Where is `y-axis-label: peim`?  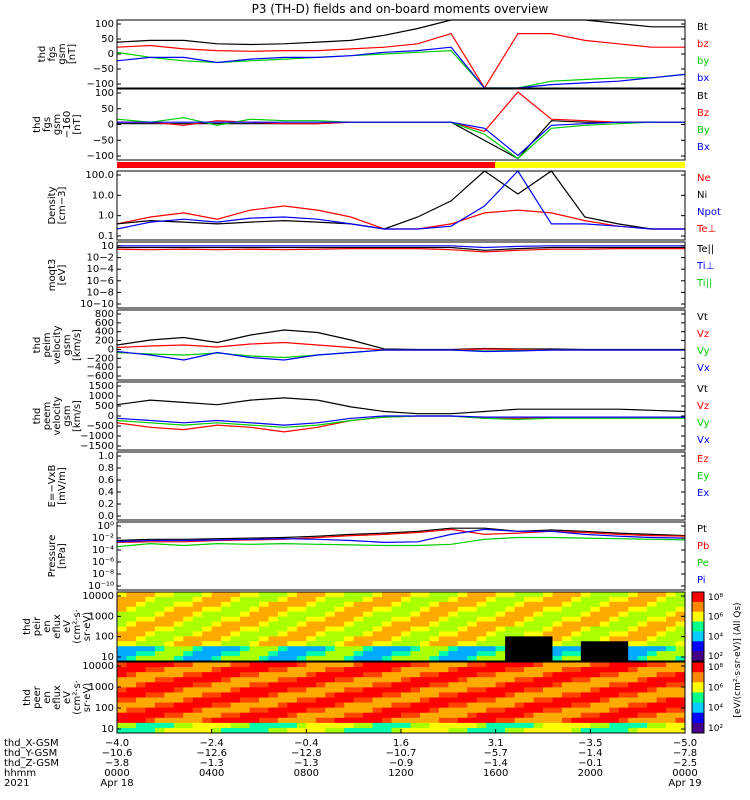 y-axis-label: peim is located at coordinates (47, 344).